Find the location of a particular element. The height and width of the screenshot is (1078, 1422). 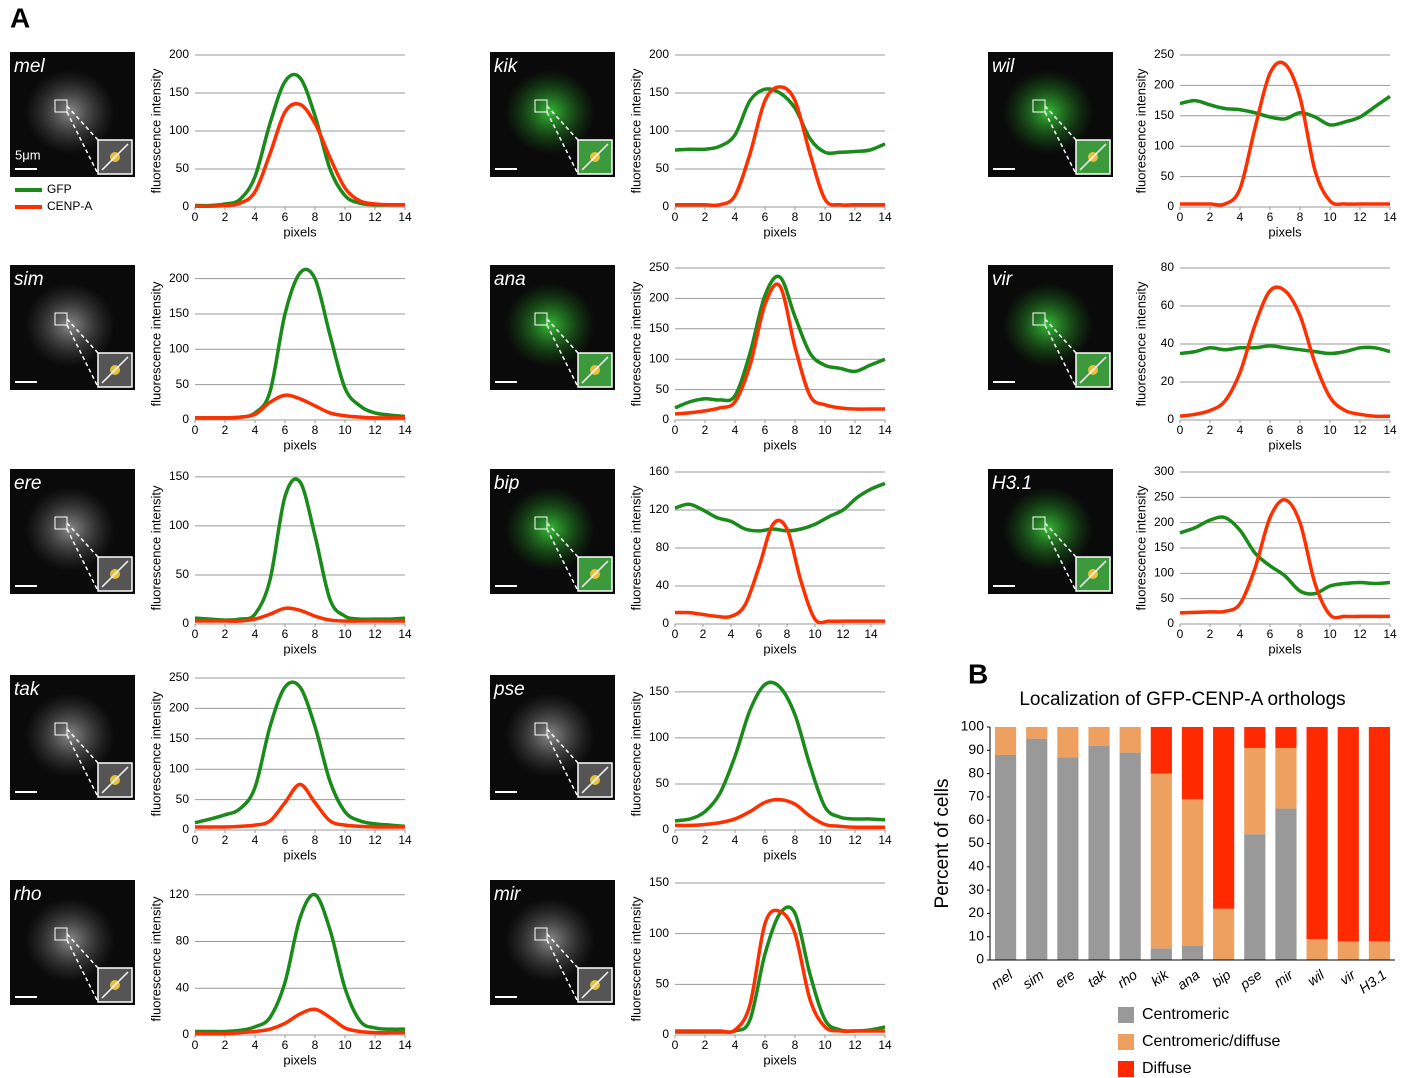

image-label: sim is located at coordinates (29, 279).